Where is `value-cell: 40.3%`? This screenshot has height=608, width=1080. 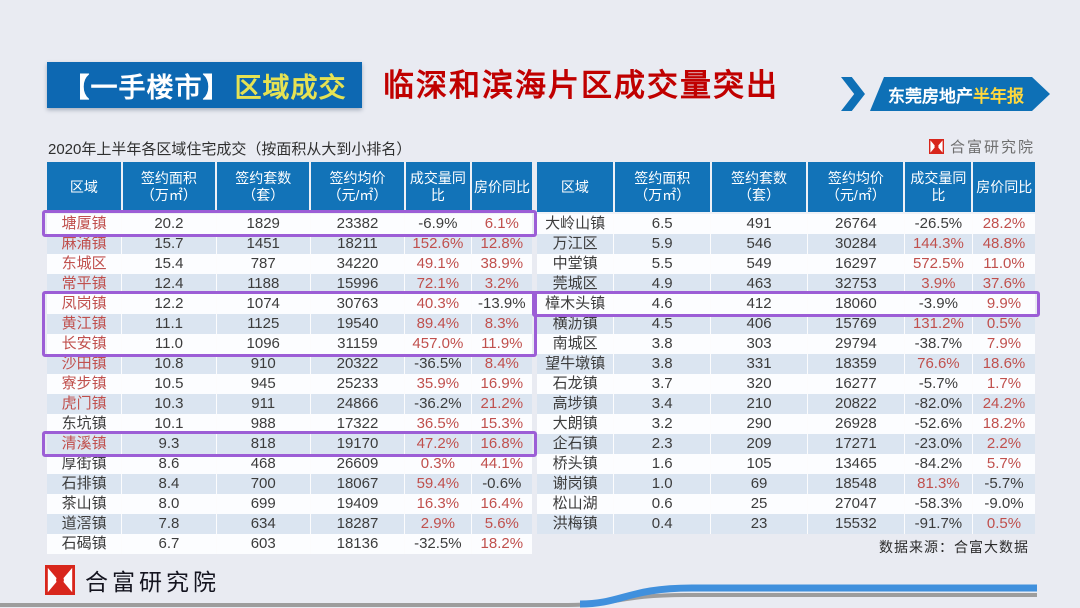 value-cell: 40.3% is located at coordinates (438, 304).